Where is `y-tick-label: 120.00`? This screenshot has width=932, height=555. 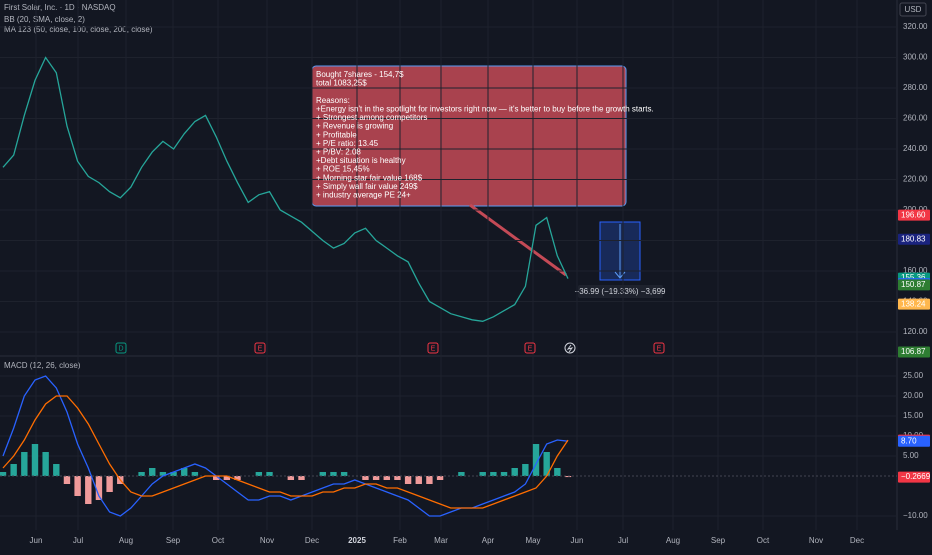
y-tick-label: 120.00 is located at coordinates (915, 331).